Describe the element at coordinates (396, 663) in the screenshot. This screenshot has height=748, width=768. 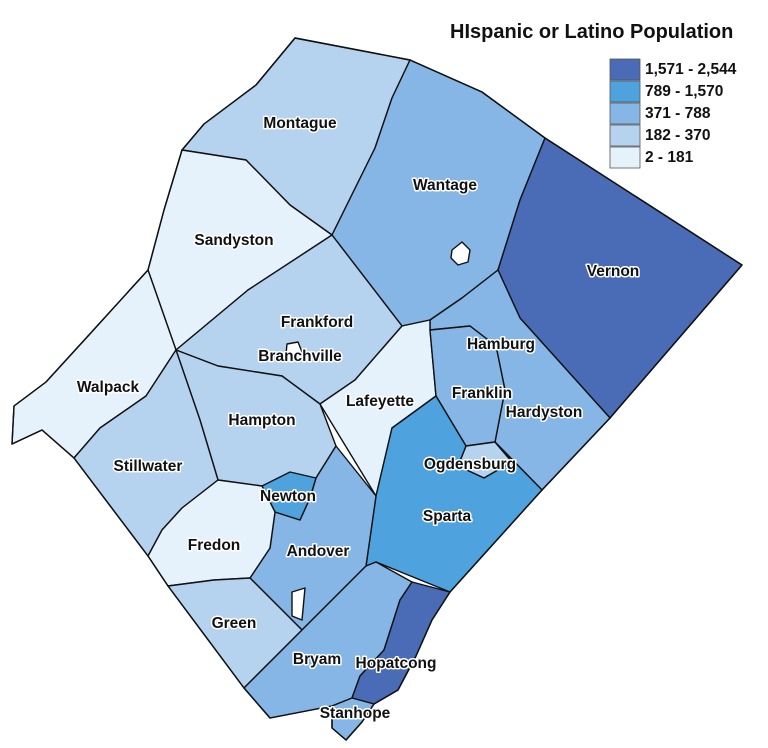
I see `label-hopatcong: Hopatcong` at that location.